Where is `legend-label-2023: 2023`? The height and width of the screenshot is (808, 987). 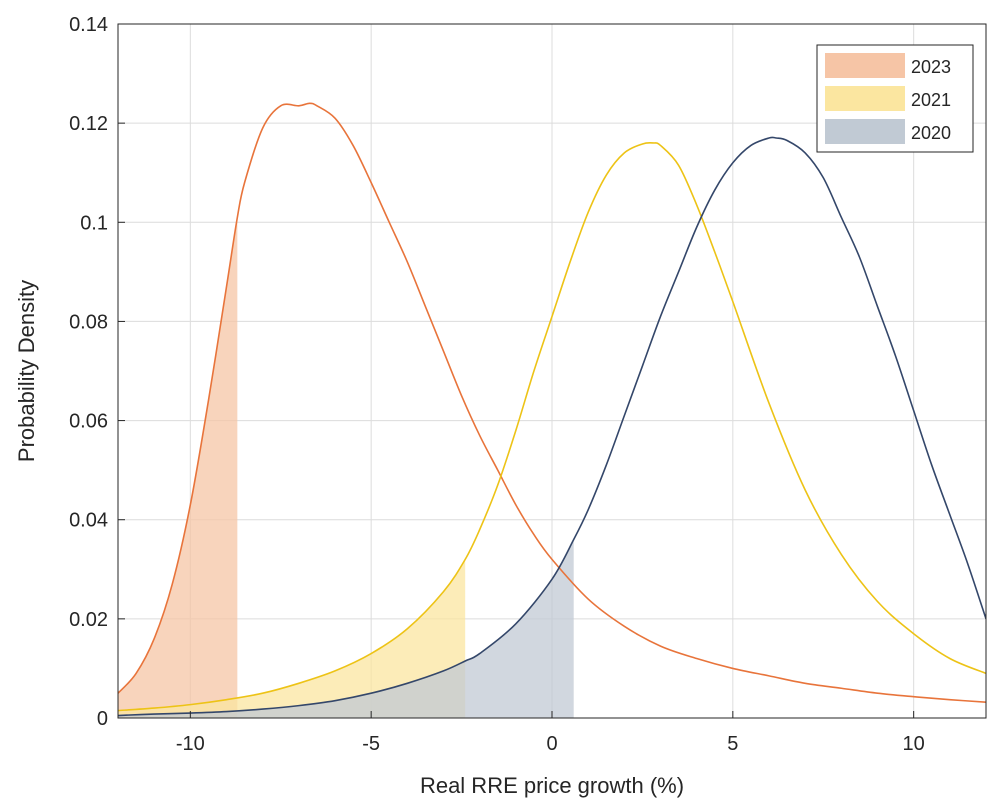
legend-label-2023: 2023 is located at coordinates (931, 67).